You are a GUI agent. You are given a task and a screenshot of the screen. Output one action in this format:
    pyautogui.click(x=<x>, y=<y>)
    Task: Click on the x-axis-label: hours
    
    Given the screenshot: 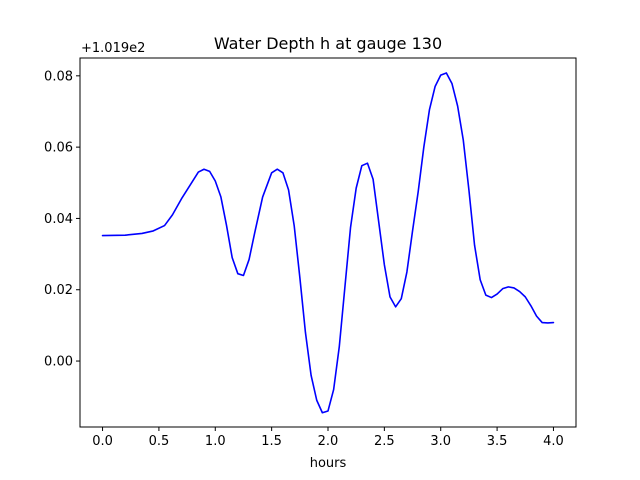 What is the action you would take?
    pyautogui.click(x=328, y=463)
    